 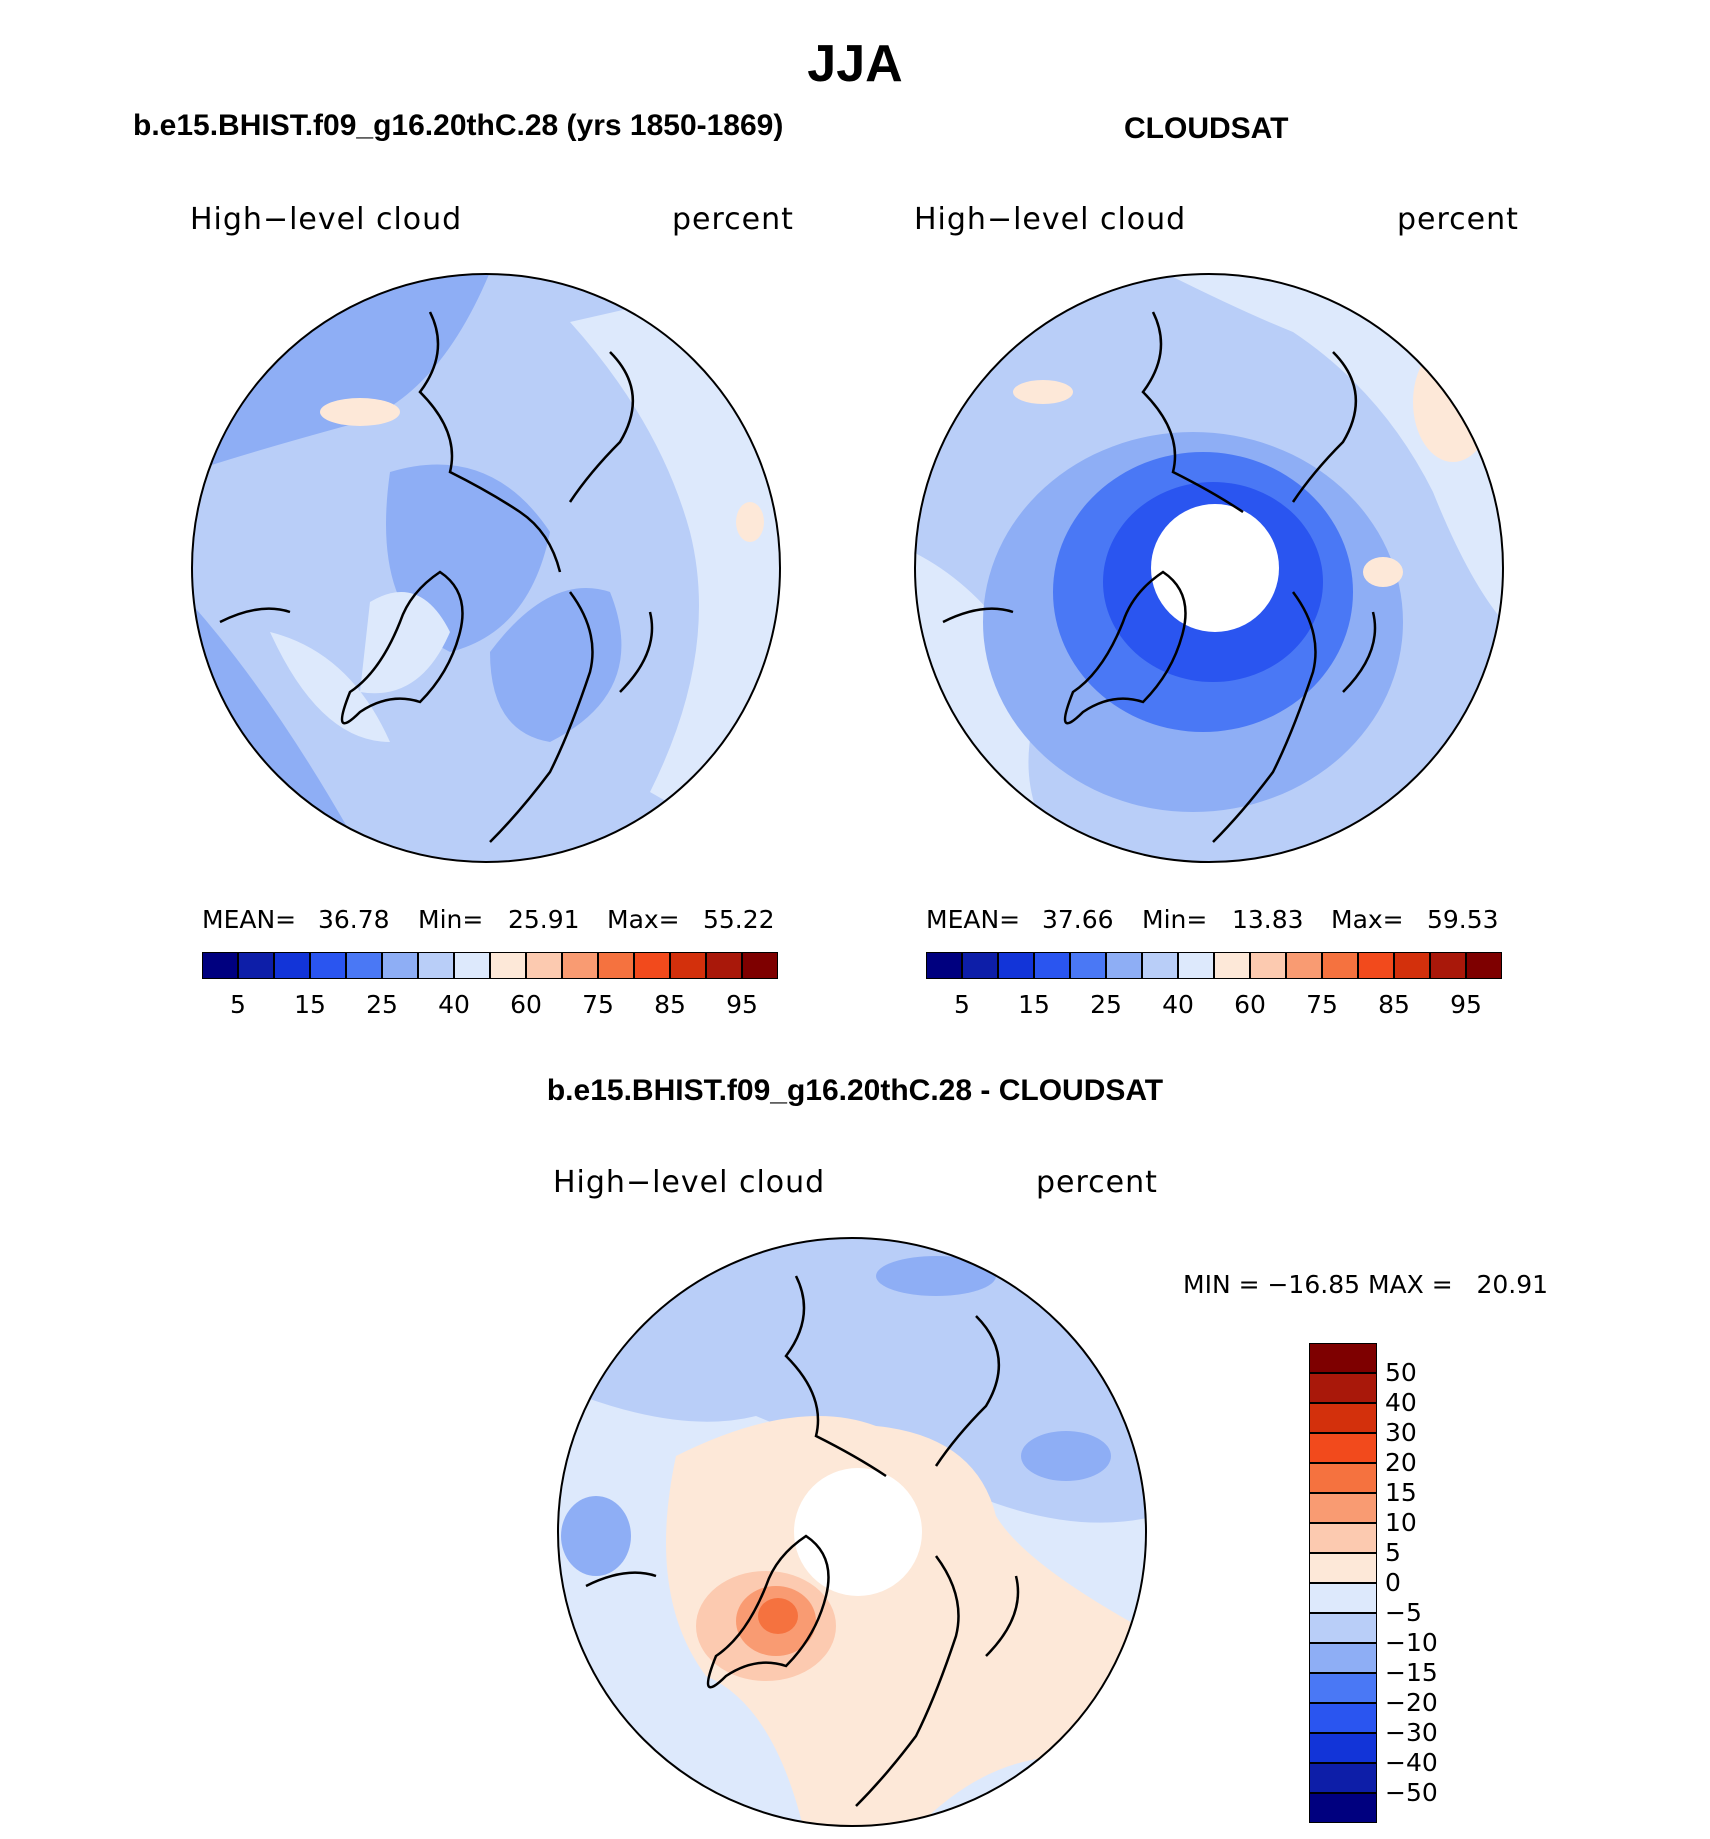 I want to click on diff-minmax-text: MIN = −16.85 MAX = 20.91, so click(x=1366, y=1284).